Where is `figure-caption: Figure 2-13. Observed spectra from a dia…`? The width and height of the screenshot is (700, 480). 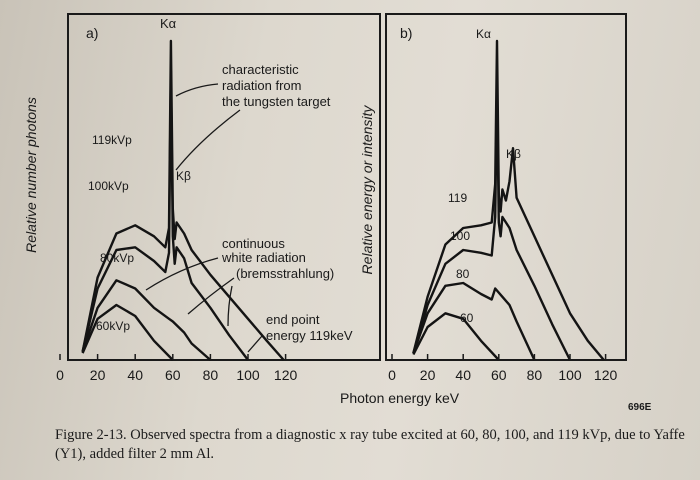
figure-caption: Figure 2-13. Observed spectra from a dia… is located at coordinates (370, 444).